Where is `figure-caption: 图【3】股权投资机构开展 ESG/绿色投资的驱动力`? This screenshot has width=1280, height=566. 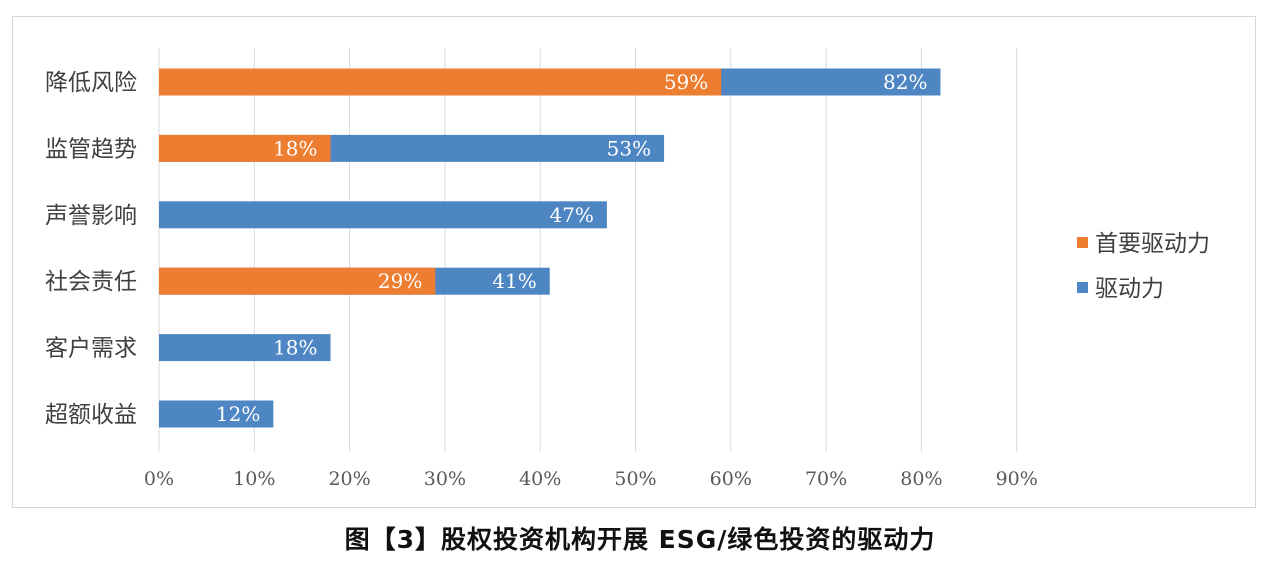
figure-caption: 图【3】股权投资机构开展 ESG/绿色投资的驱动力 is located at coordinates (640, 539).